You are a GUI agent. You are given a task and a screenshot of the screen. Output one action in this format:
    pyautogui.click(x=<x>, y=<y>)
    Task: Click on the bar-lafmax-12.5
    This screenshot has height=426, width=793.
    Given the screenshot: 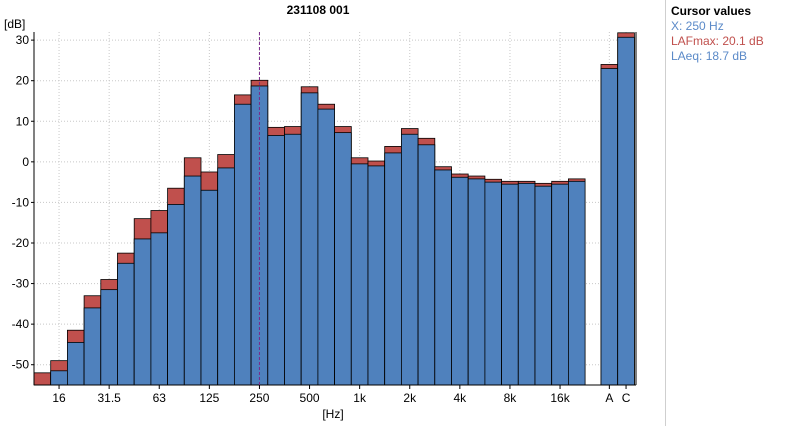 What is the action you would take?
    pyautogui.click(x=42, y=379)
    